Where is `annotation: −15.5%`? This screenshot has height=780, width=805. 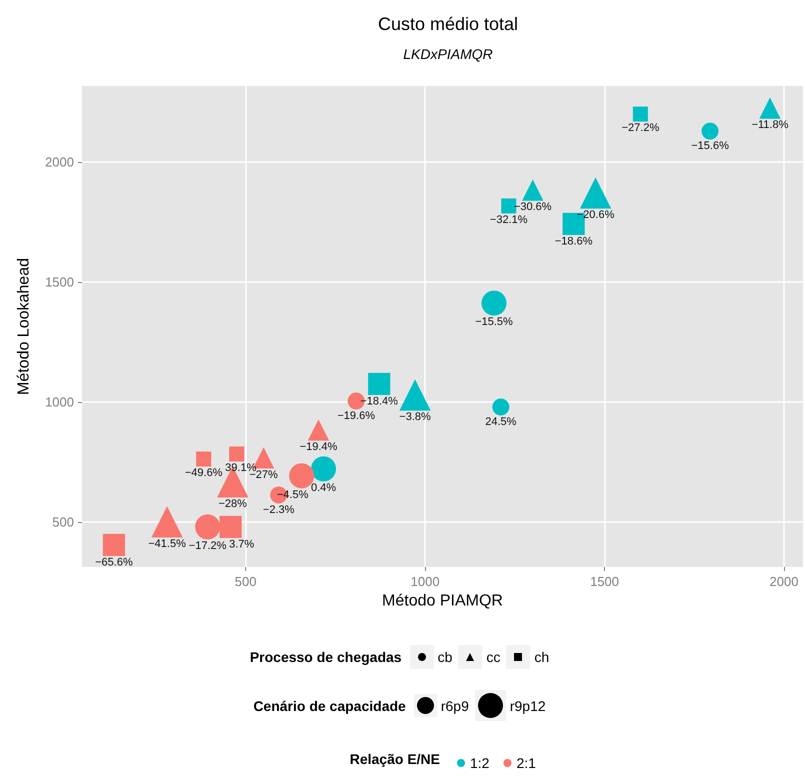
annotation: −15.5% is located at coordinates (494, 322).